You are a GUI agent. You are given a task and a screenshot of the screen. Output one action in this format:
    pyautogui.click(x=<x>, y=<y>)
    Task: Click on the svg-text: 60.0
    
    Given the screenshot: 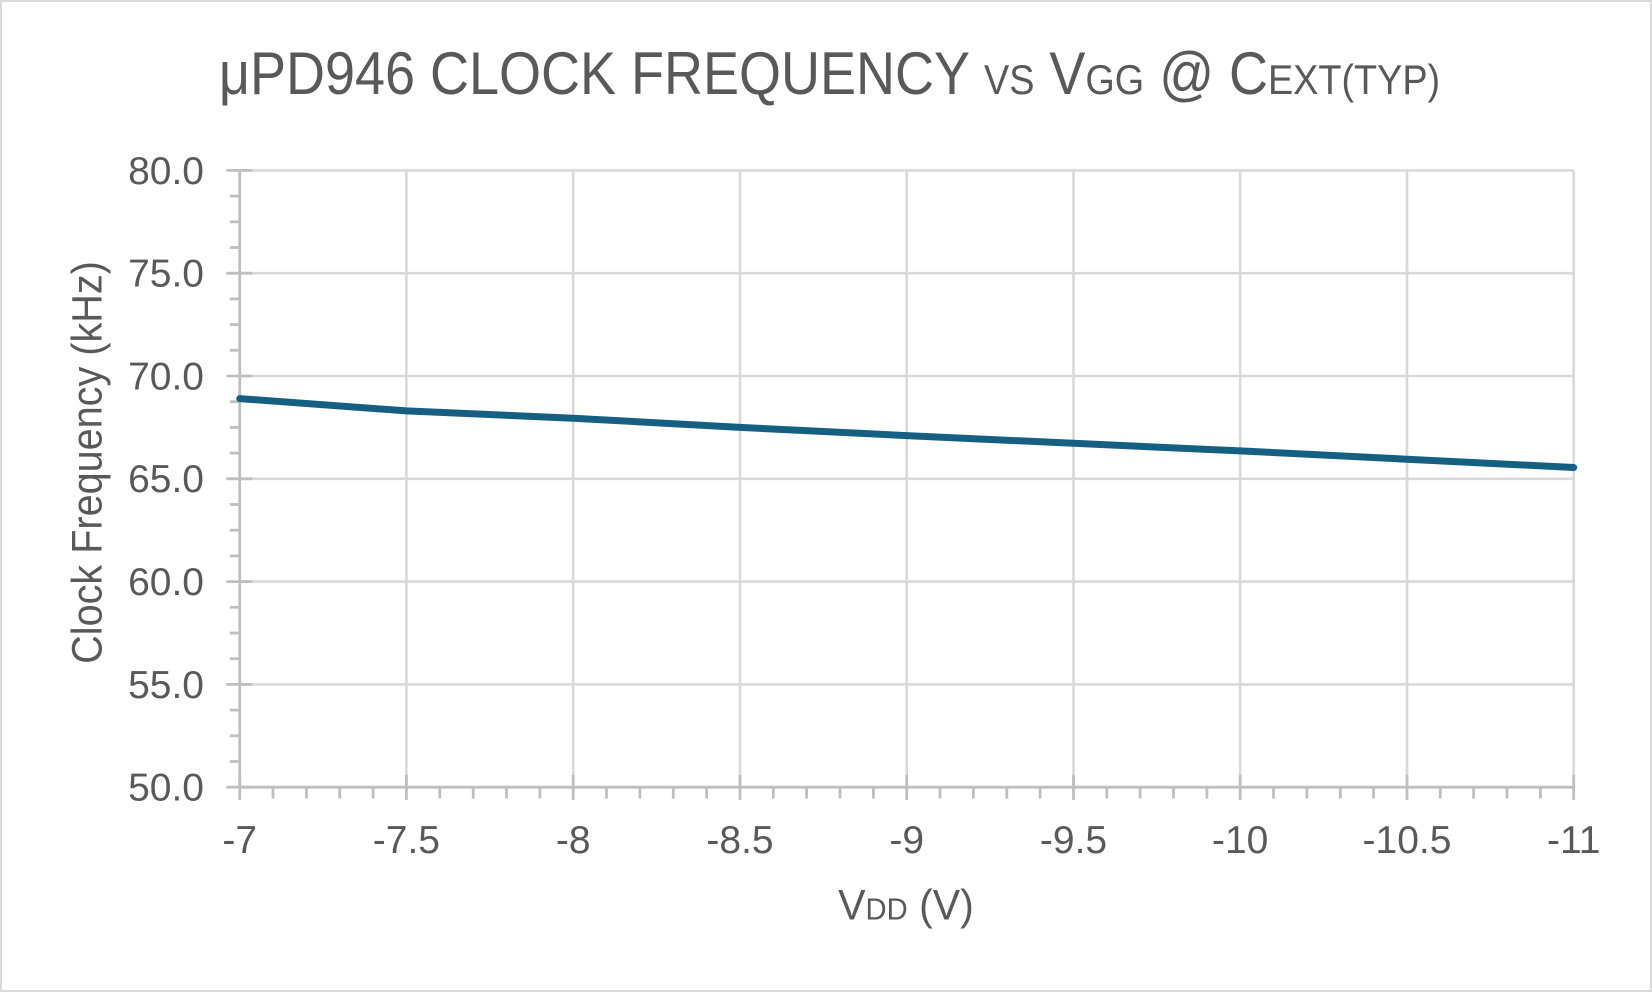 What is the action you would take?
    pyautogui.click(x=166, y=582)
    